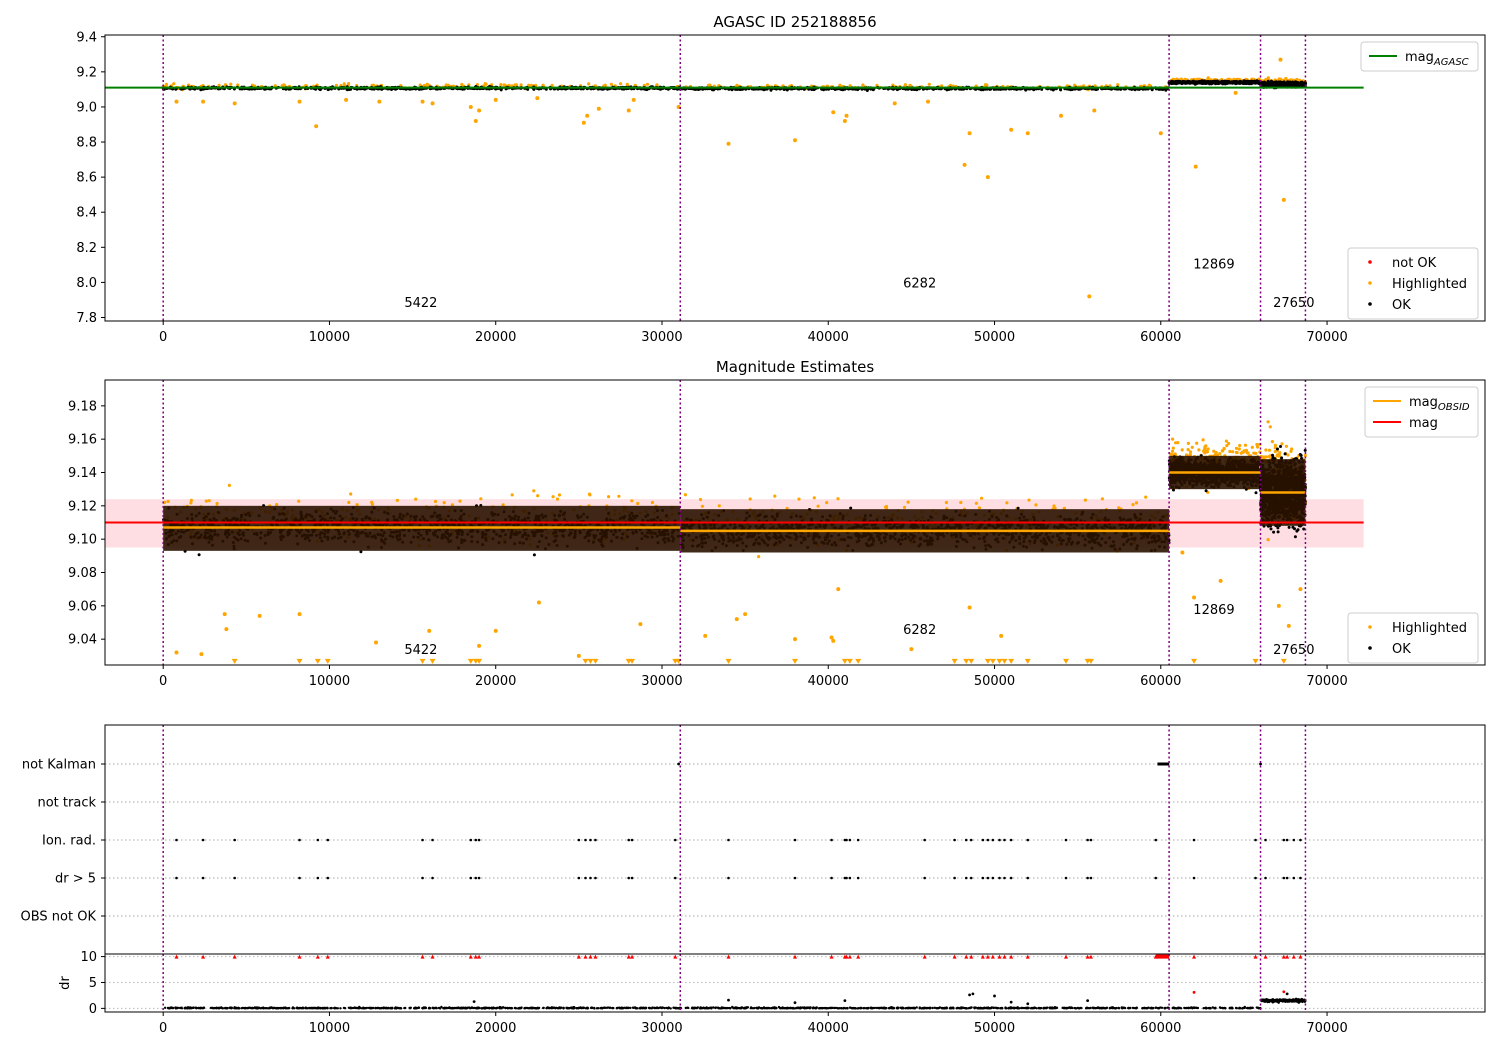 The image size is (1500, 1050). I want to click on y-tick-label: 8.8, so click(86, 143).